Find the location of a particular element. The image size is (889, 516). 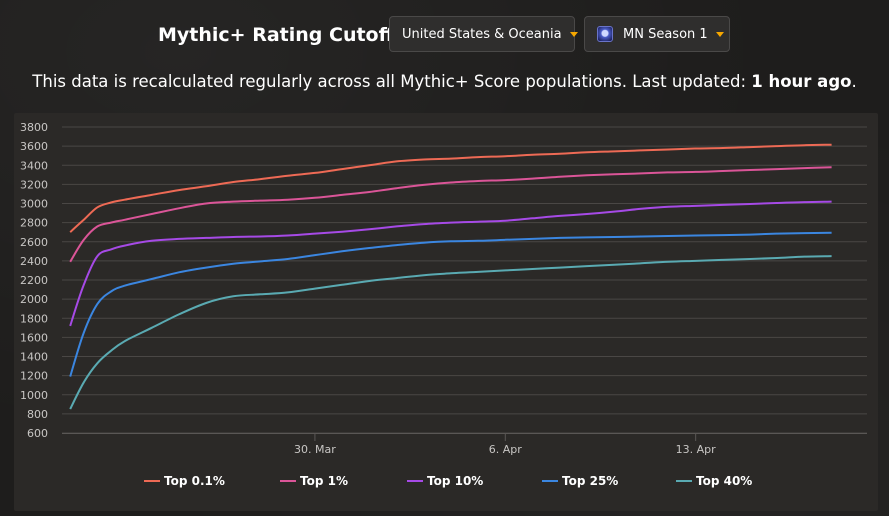

update-notice-end: . is located at coordinates (854, 81).